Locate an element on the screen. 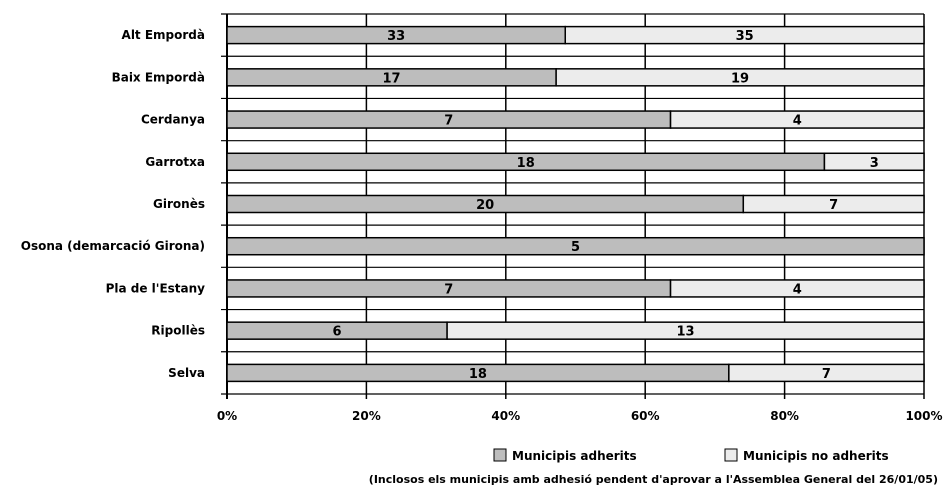 This screenshot has height=489, width=943. legend-label-adherits: Municipis adherits is located at coordinates (574, 456).